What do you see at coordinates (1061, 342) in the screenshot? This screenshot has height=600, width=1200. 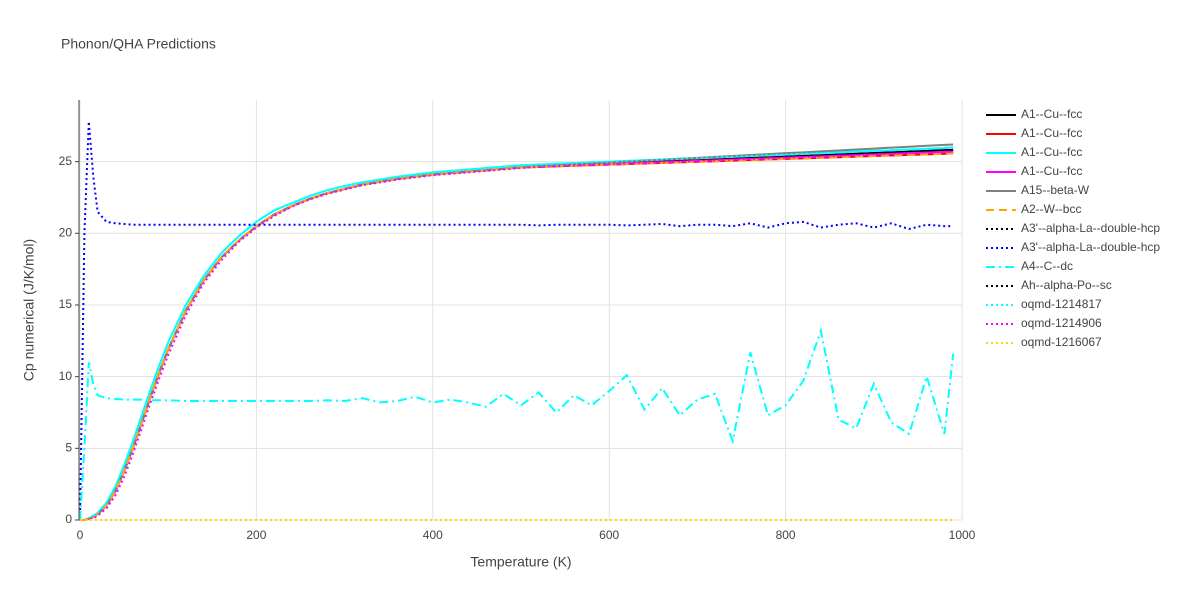 I see `legend-label: oqmd-1216067` at bounding box center [1061, 342].